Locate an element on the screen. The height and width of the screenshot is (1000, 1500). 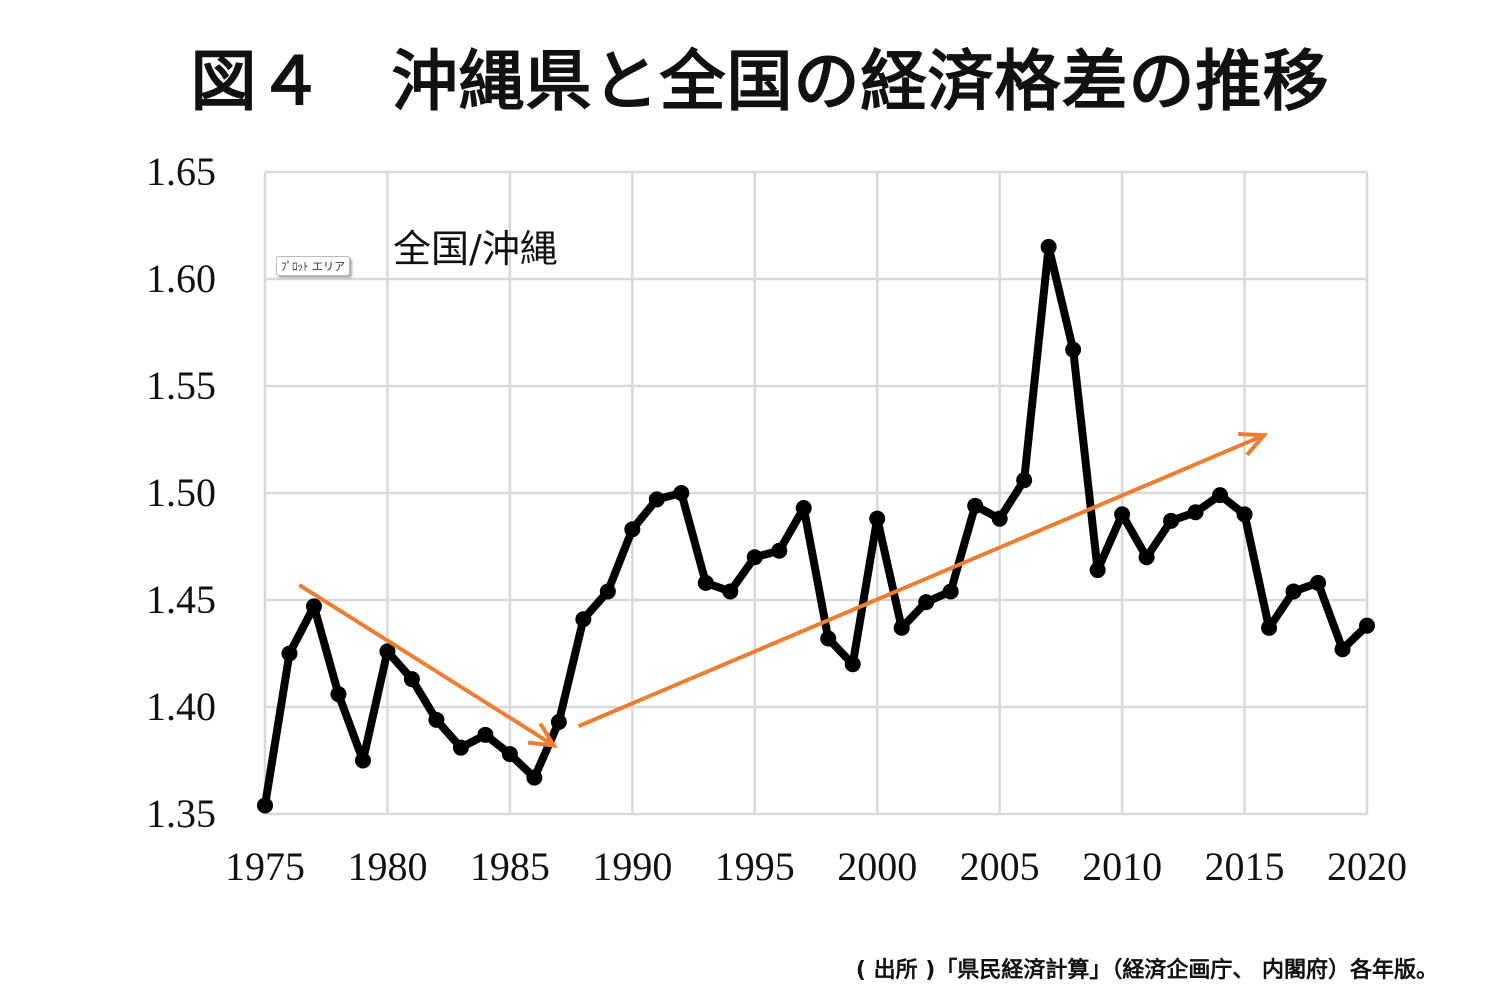
x-tick-label: 2015 is located at coordinates (1245, 866).